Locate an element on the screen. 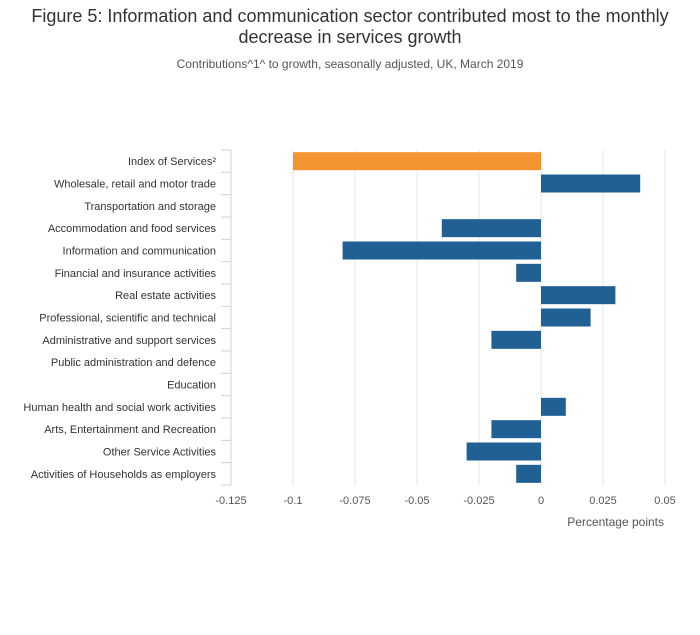 Image resolution: width=700 pixels, height=635 pixels. category-label: Index of Services² is located at coordinates (172, 162).